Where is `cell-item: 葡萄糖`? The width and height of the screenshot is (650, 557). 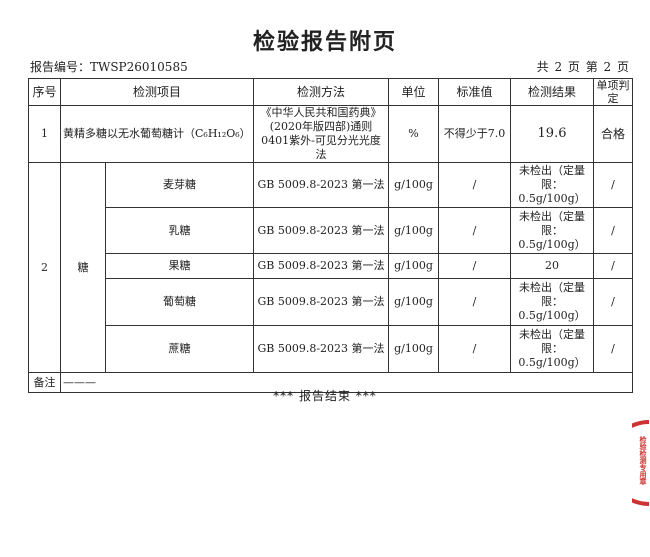 cell-item: 葡萄糖 is located at coordinates (179, 302).